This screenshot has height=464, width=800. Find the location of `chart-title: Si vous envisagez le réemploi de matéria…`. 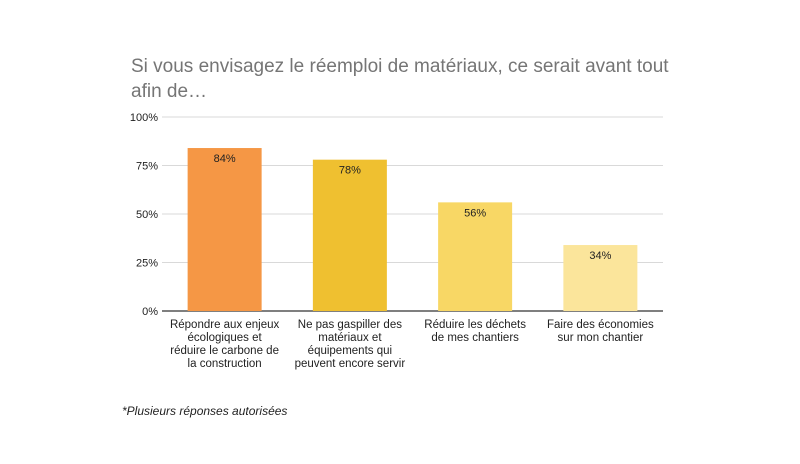

chart-title: Si vous envisagez le réemploi de matéria… is located at coordinates (400, 79).